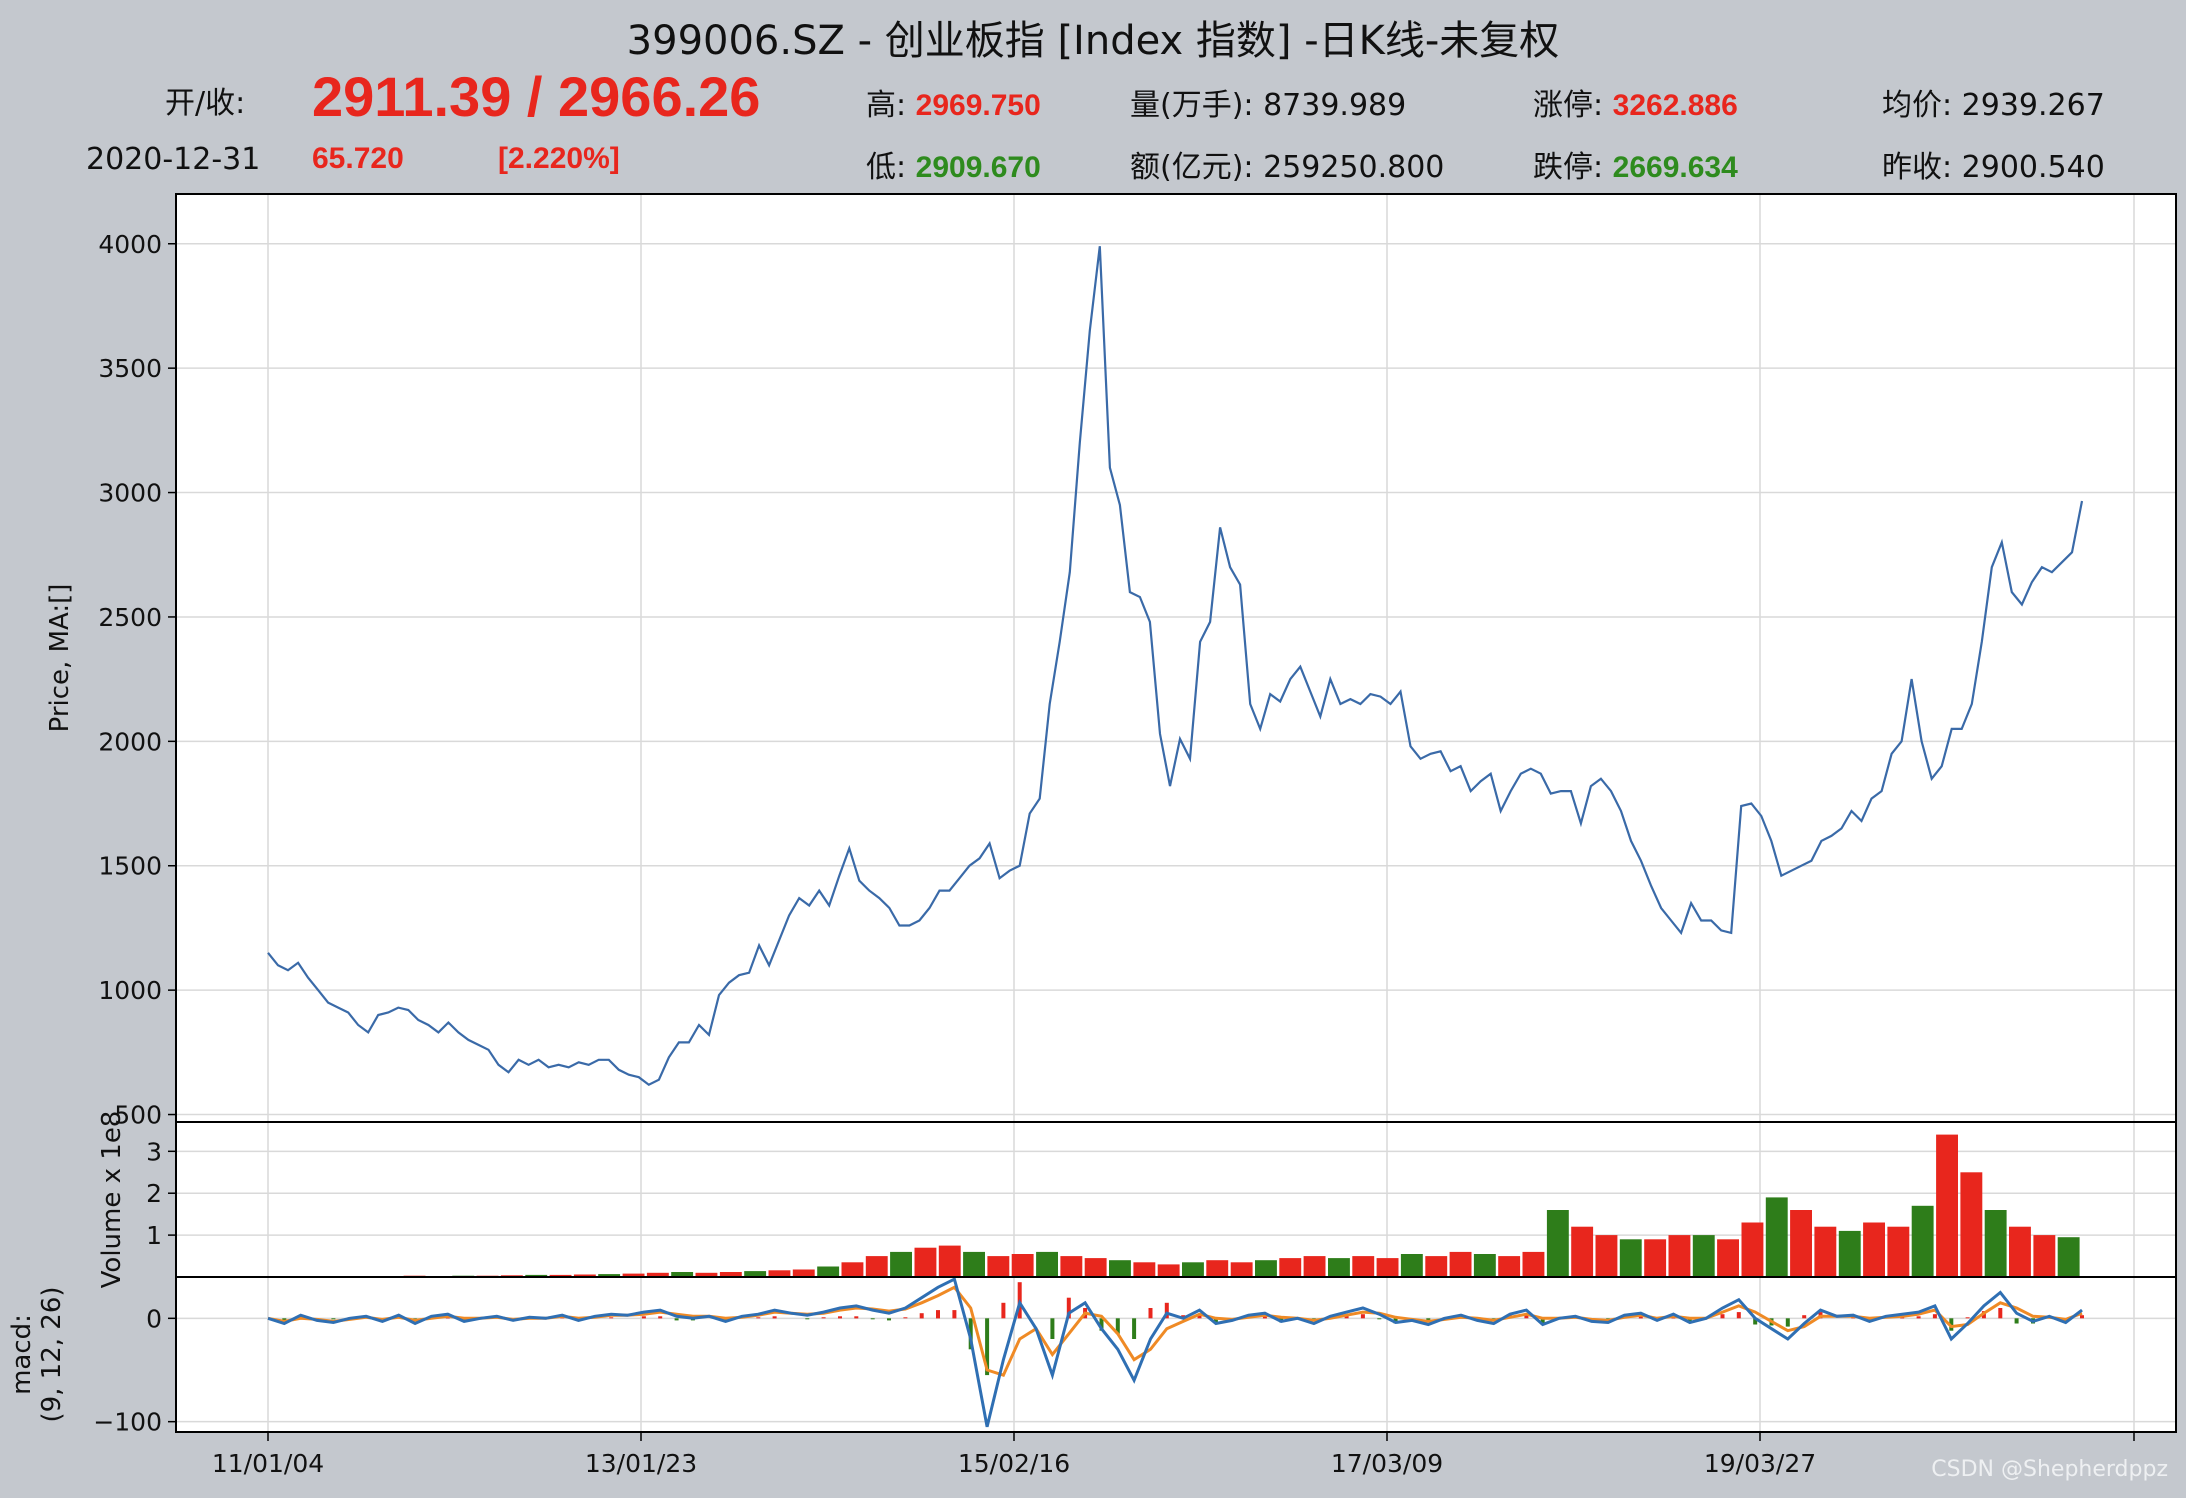 The width and height of the screenshot is (2186, 1498). I want to click on volume-label: 量(万手): 8739.989, so click(1268, 102).